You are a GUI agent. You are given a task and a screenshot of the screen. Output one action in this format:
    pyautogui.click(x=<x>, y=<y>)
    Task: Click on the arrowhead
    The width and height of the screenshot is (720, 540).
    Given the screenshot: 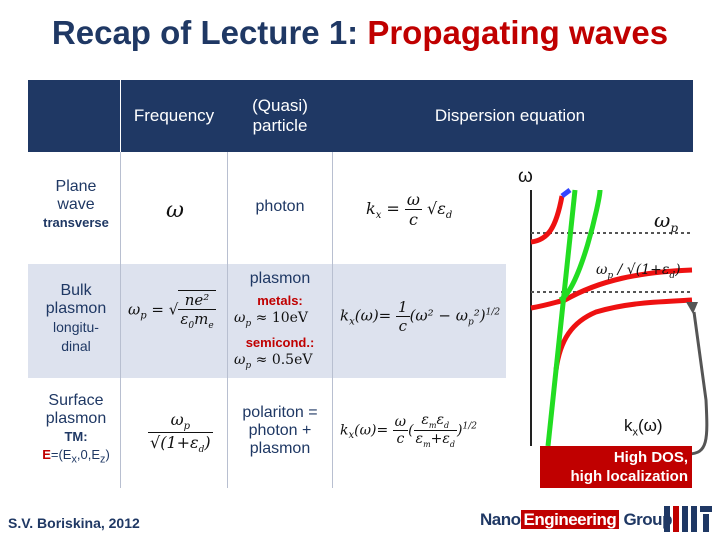 What is the action you would take?
    pyautogui.click(x=692, y=308)
    